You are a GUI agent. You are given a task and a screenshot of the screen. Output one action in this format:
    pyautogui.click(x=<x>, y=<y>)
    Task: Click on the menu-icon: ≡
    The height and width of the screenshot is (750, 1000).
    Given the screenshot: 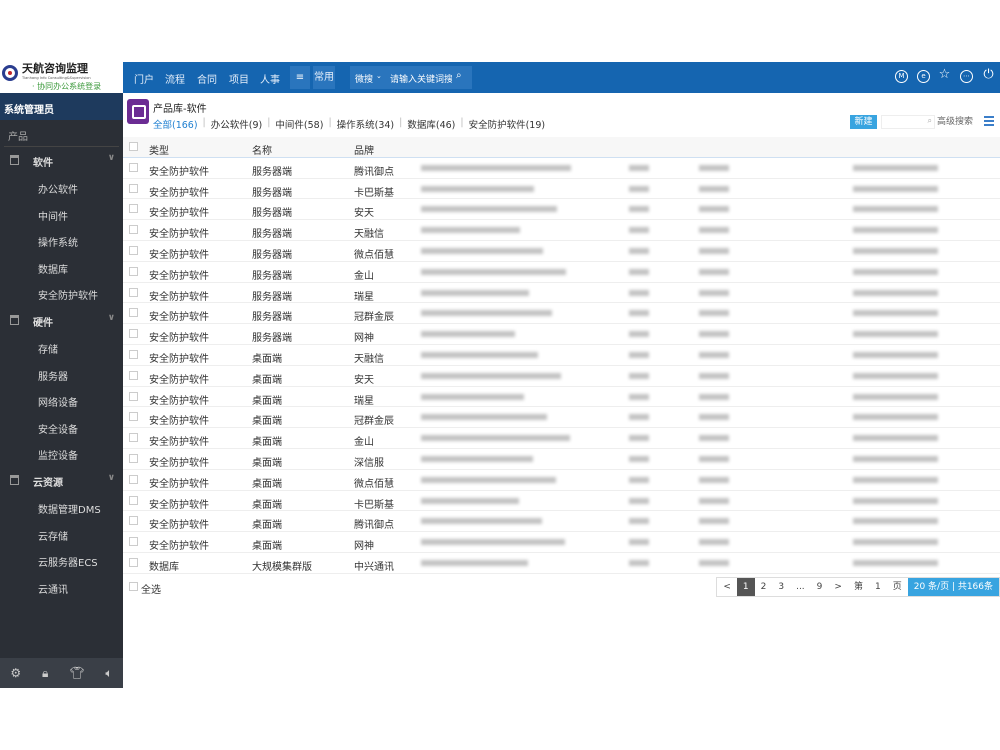 What is the action you would take?
    pyautogui.click(x=300, y=77)
    